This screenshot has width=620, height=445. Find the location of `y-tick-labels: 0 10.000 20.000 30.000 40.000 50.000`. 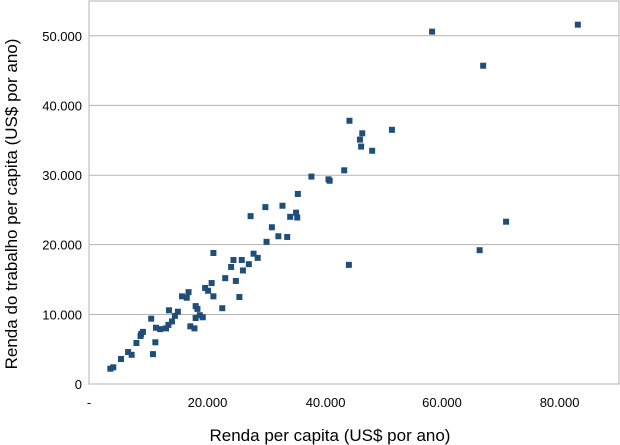

y-tick-labels: 0 10.000 20.000 30.000 40.000 50.000 is located at coordinates (62, 210).